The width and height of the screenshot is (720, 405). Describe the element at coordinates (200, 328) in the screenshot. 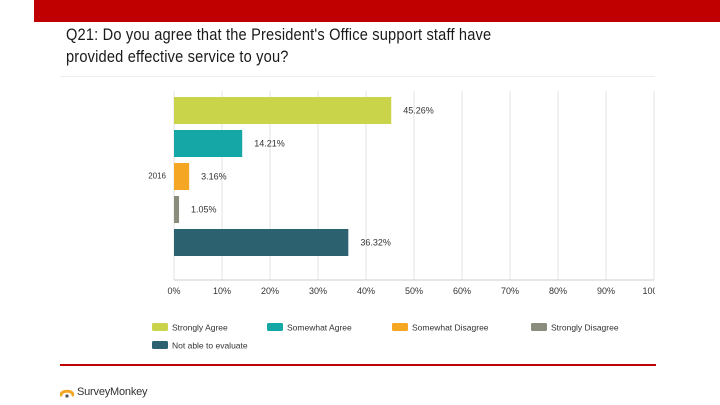

I see `legend-label-strongly-agree: Strongly Agree` at that location.